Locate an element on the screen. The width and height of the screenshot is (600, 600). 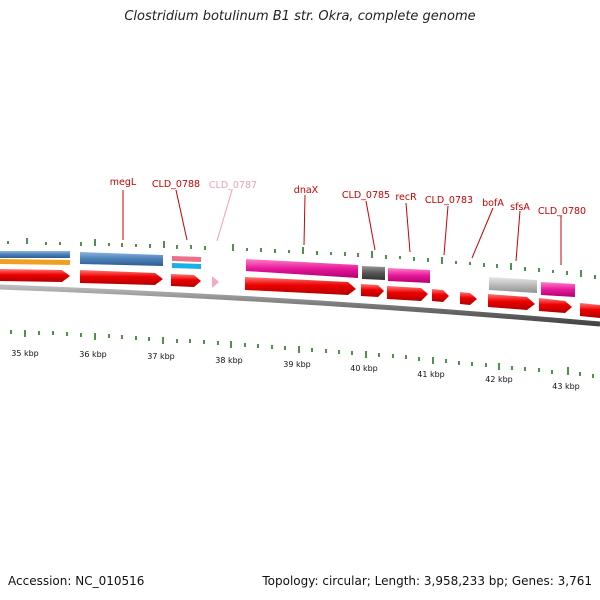
kbp-label: 35 kbp is located at coordinates (25, 353).